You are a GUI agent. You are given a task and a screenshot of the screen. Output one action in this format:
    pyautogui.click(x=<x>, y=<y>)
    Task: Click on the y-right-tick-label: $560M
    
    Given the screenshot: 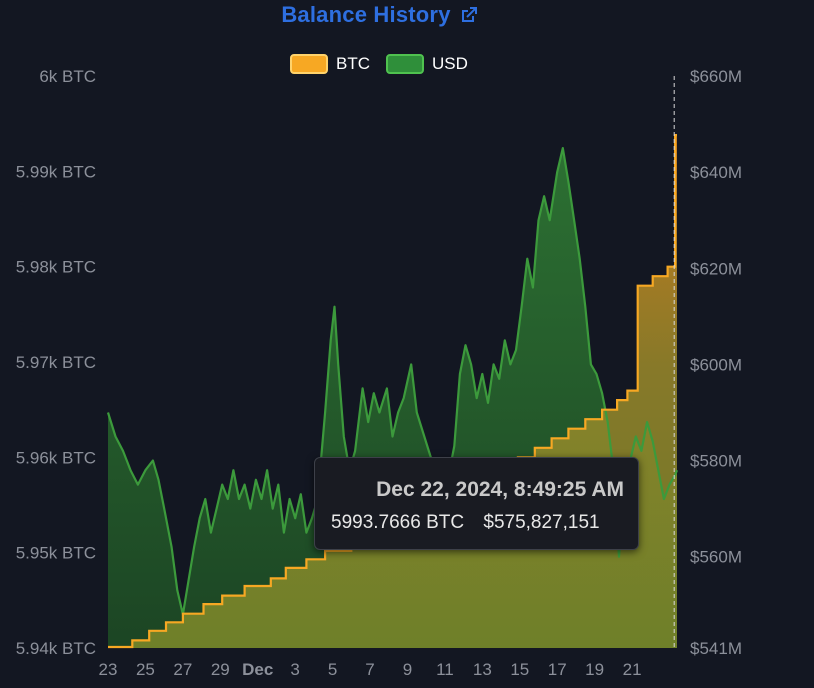 What is the action you would take?
    pyautogui.click(x=716, y=557)
    